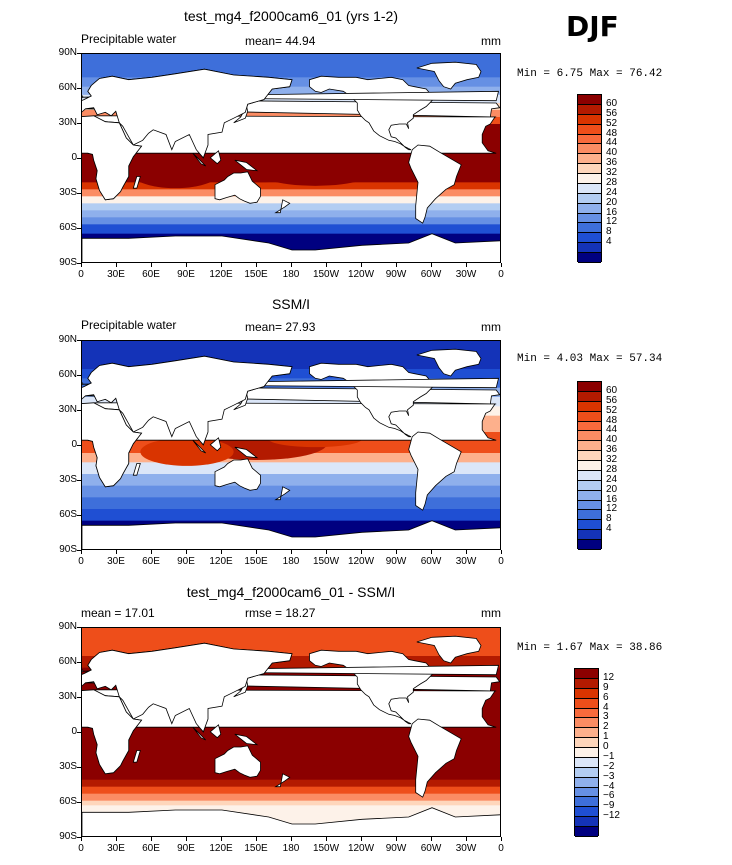  What do you see at coordinates (612, 143) in the screenshot?
I see `colorbar-label: 44` at bounding box center [612, 143].